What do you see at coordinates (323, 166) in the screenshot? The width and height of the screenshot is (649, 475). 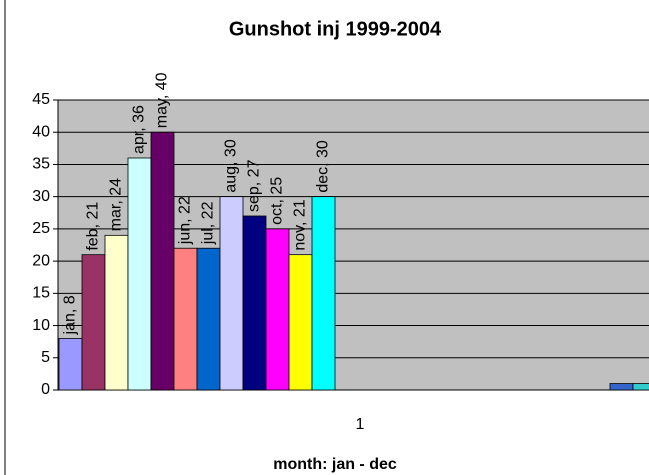 I see `data-label: dec, 30` at bounding box center [323, 166].